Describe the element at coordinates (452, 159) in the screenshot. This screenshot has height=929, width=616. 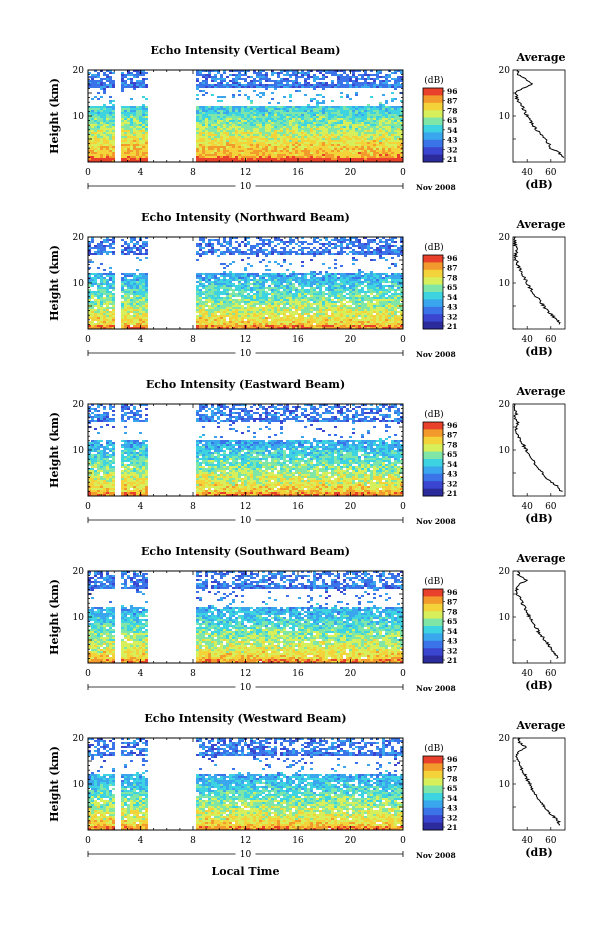
I see `colorbar-level: 21` at that location.